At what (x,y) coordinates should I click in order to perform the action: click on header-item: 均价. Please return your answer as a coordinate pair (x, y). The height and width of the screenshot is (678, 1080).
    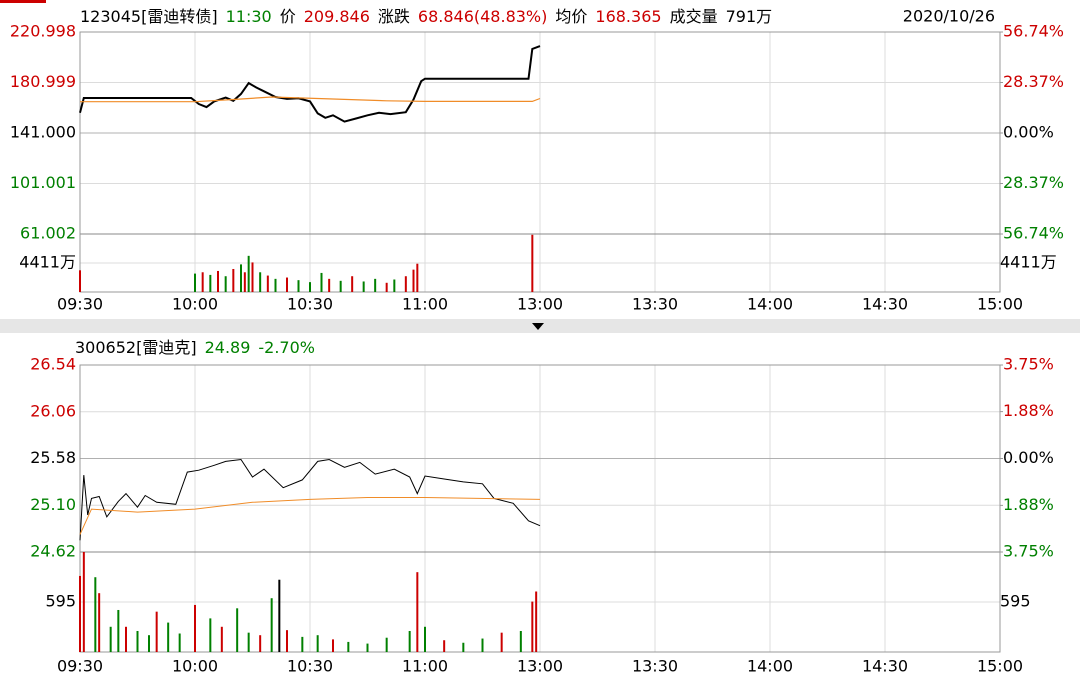
    Looking at the image, I should click on (571, 16).